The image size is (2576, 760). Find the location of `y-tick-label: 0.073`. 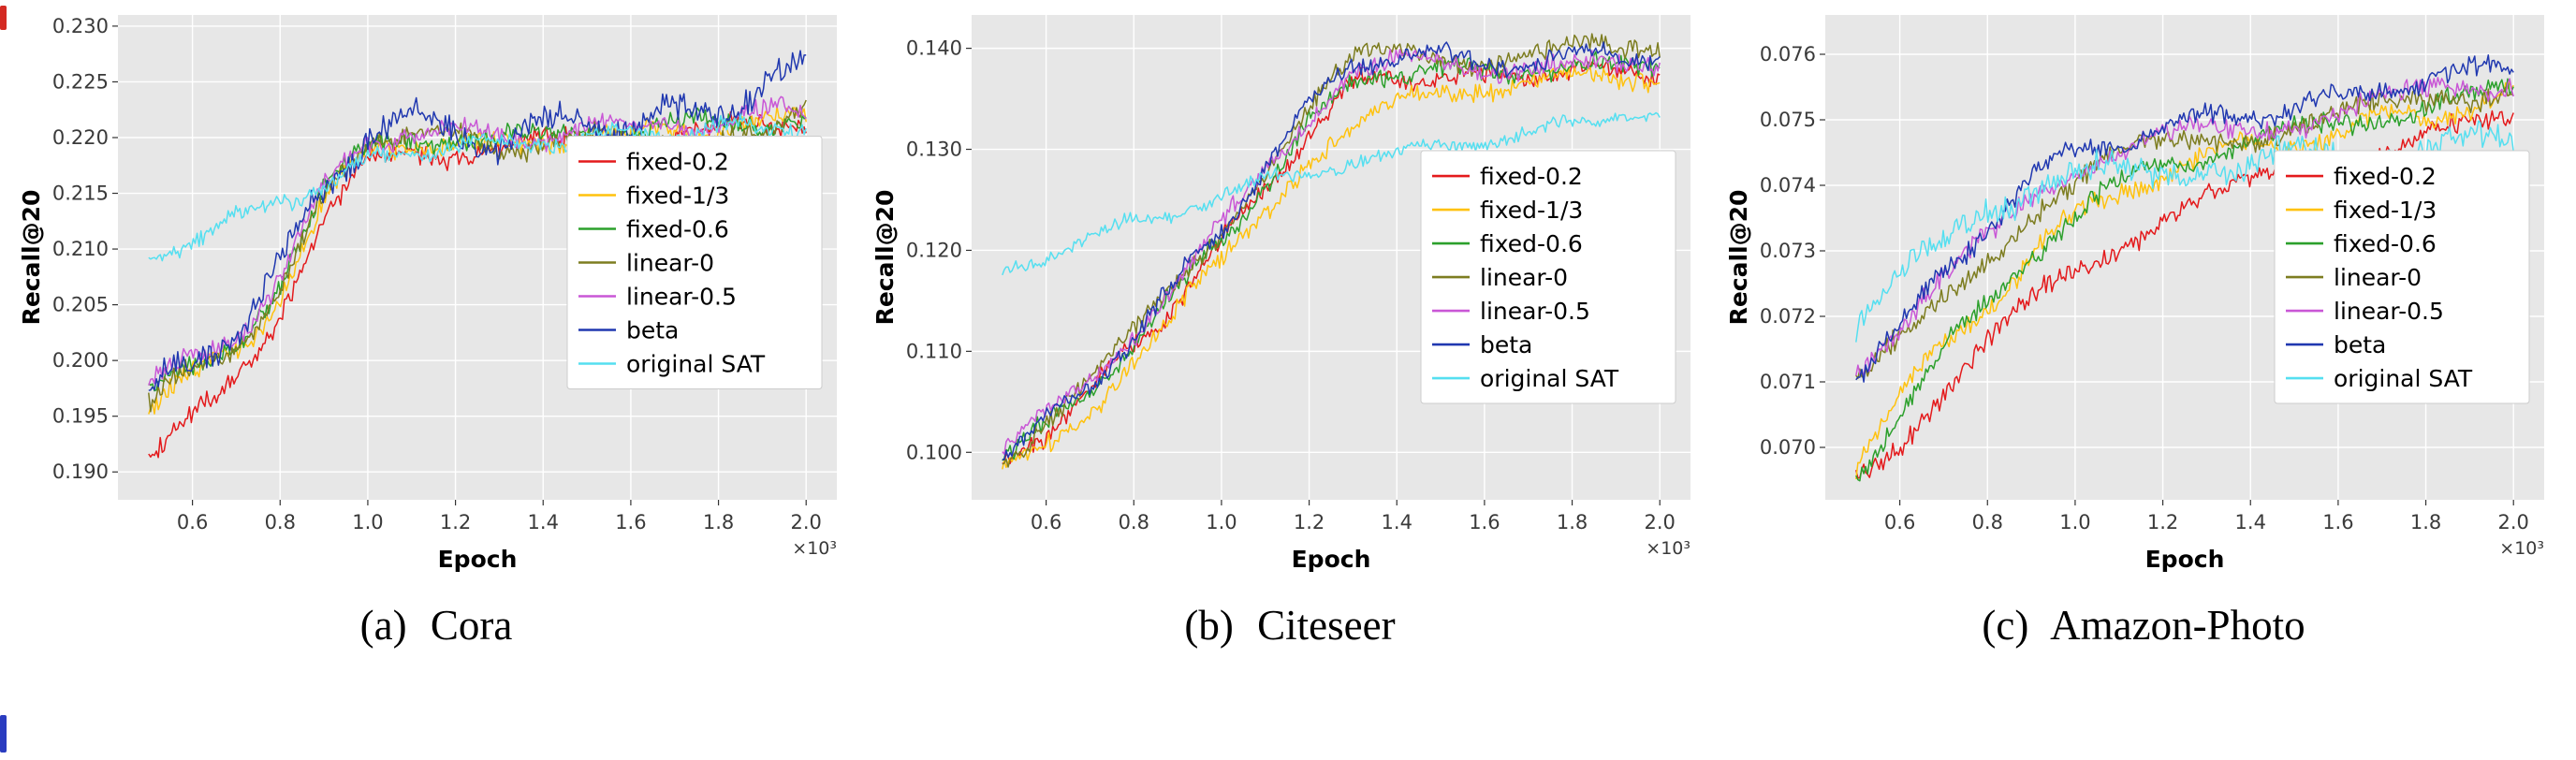

y-tick-label: 0.073 is located at coordinates (1788, 251).